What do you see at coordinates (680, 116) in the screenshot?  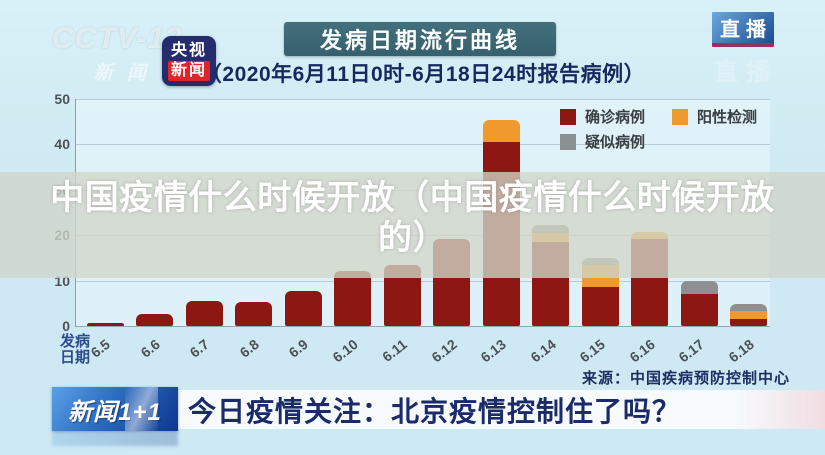 I see `legend-swatch-positive` at bounding box center [680, 116].